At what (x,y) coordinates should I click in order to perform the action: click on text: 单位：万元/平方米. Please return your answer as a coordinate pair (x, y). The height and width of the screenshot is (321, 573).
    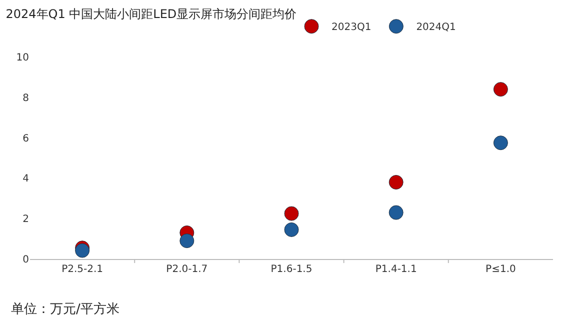
    Looking at the image, I should click on (65, 309).